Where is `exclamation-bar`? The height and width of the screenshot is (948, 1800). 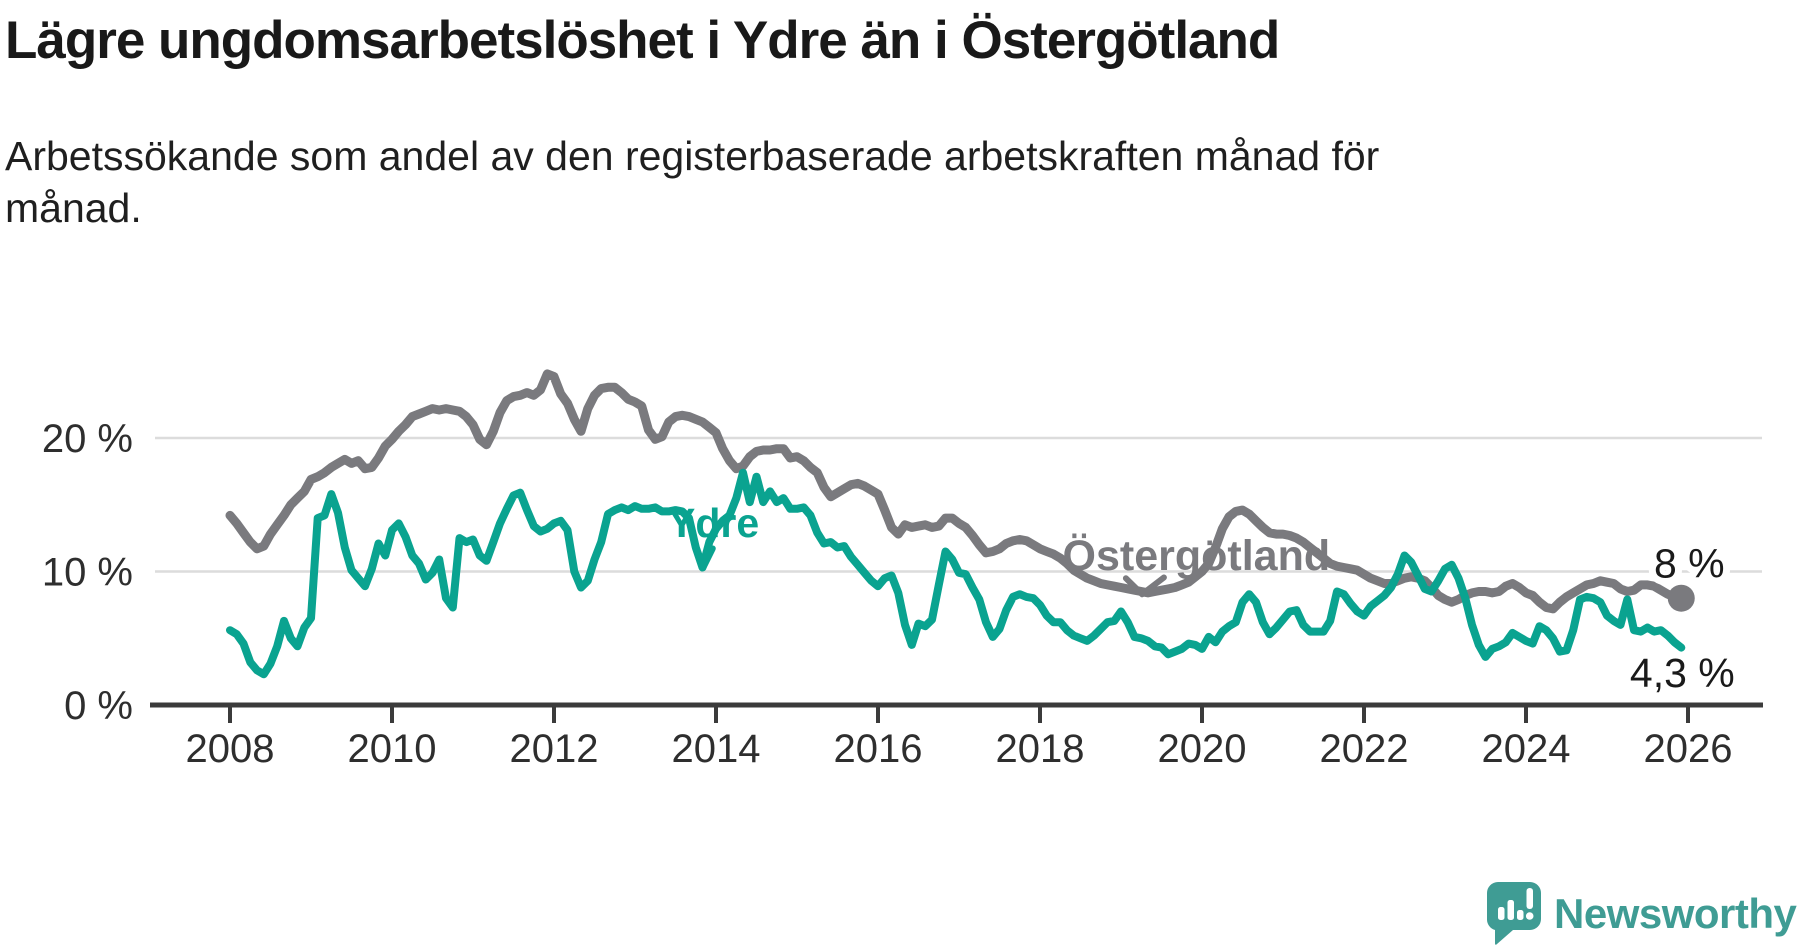
exclamation-bar is located at coordinates (1529, 898).